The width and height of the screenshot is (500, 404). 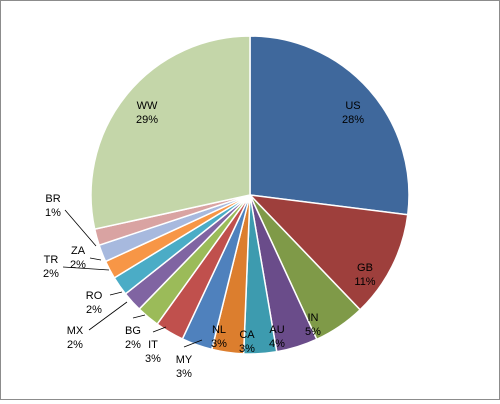 I want to click on leader-line-tr, so click(x=86, y=268).